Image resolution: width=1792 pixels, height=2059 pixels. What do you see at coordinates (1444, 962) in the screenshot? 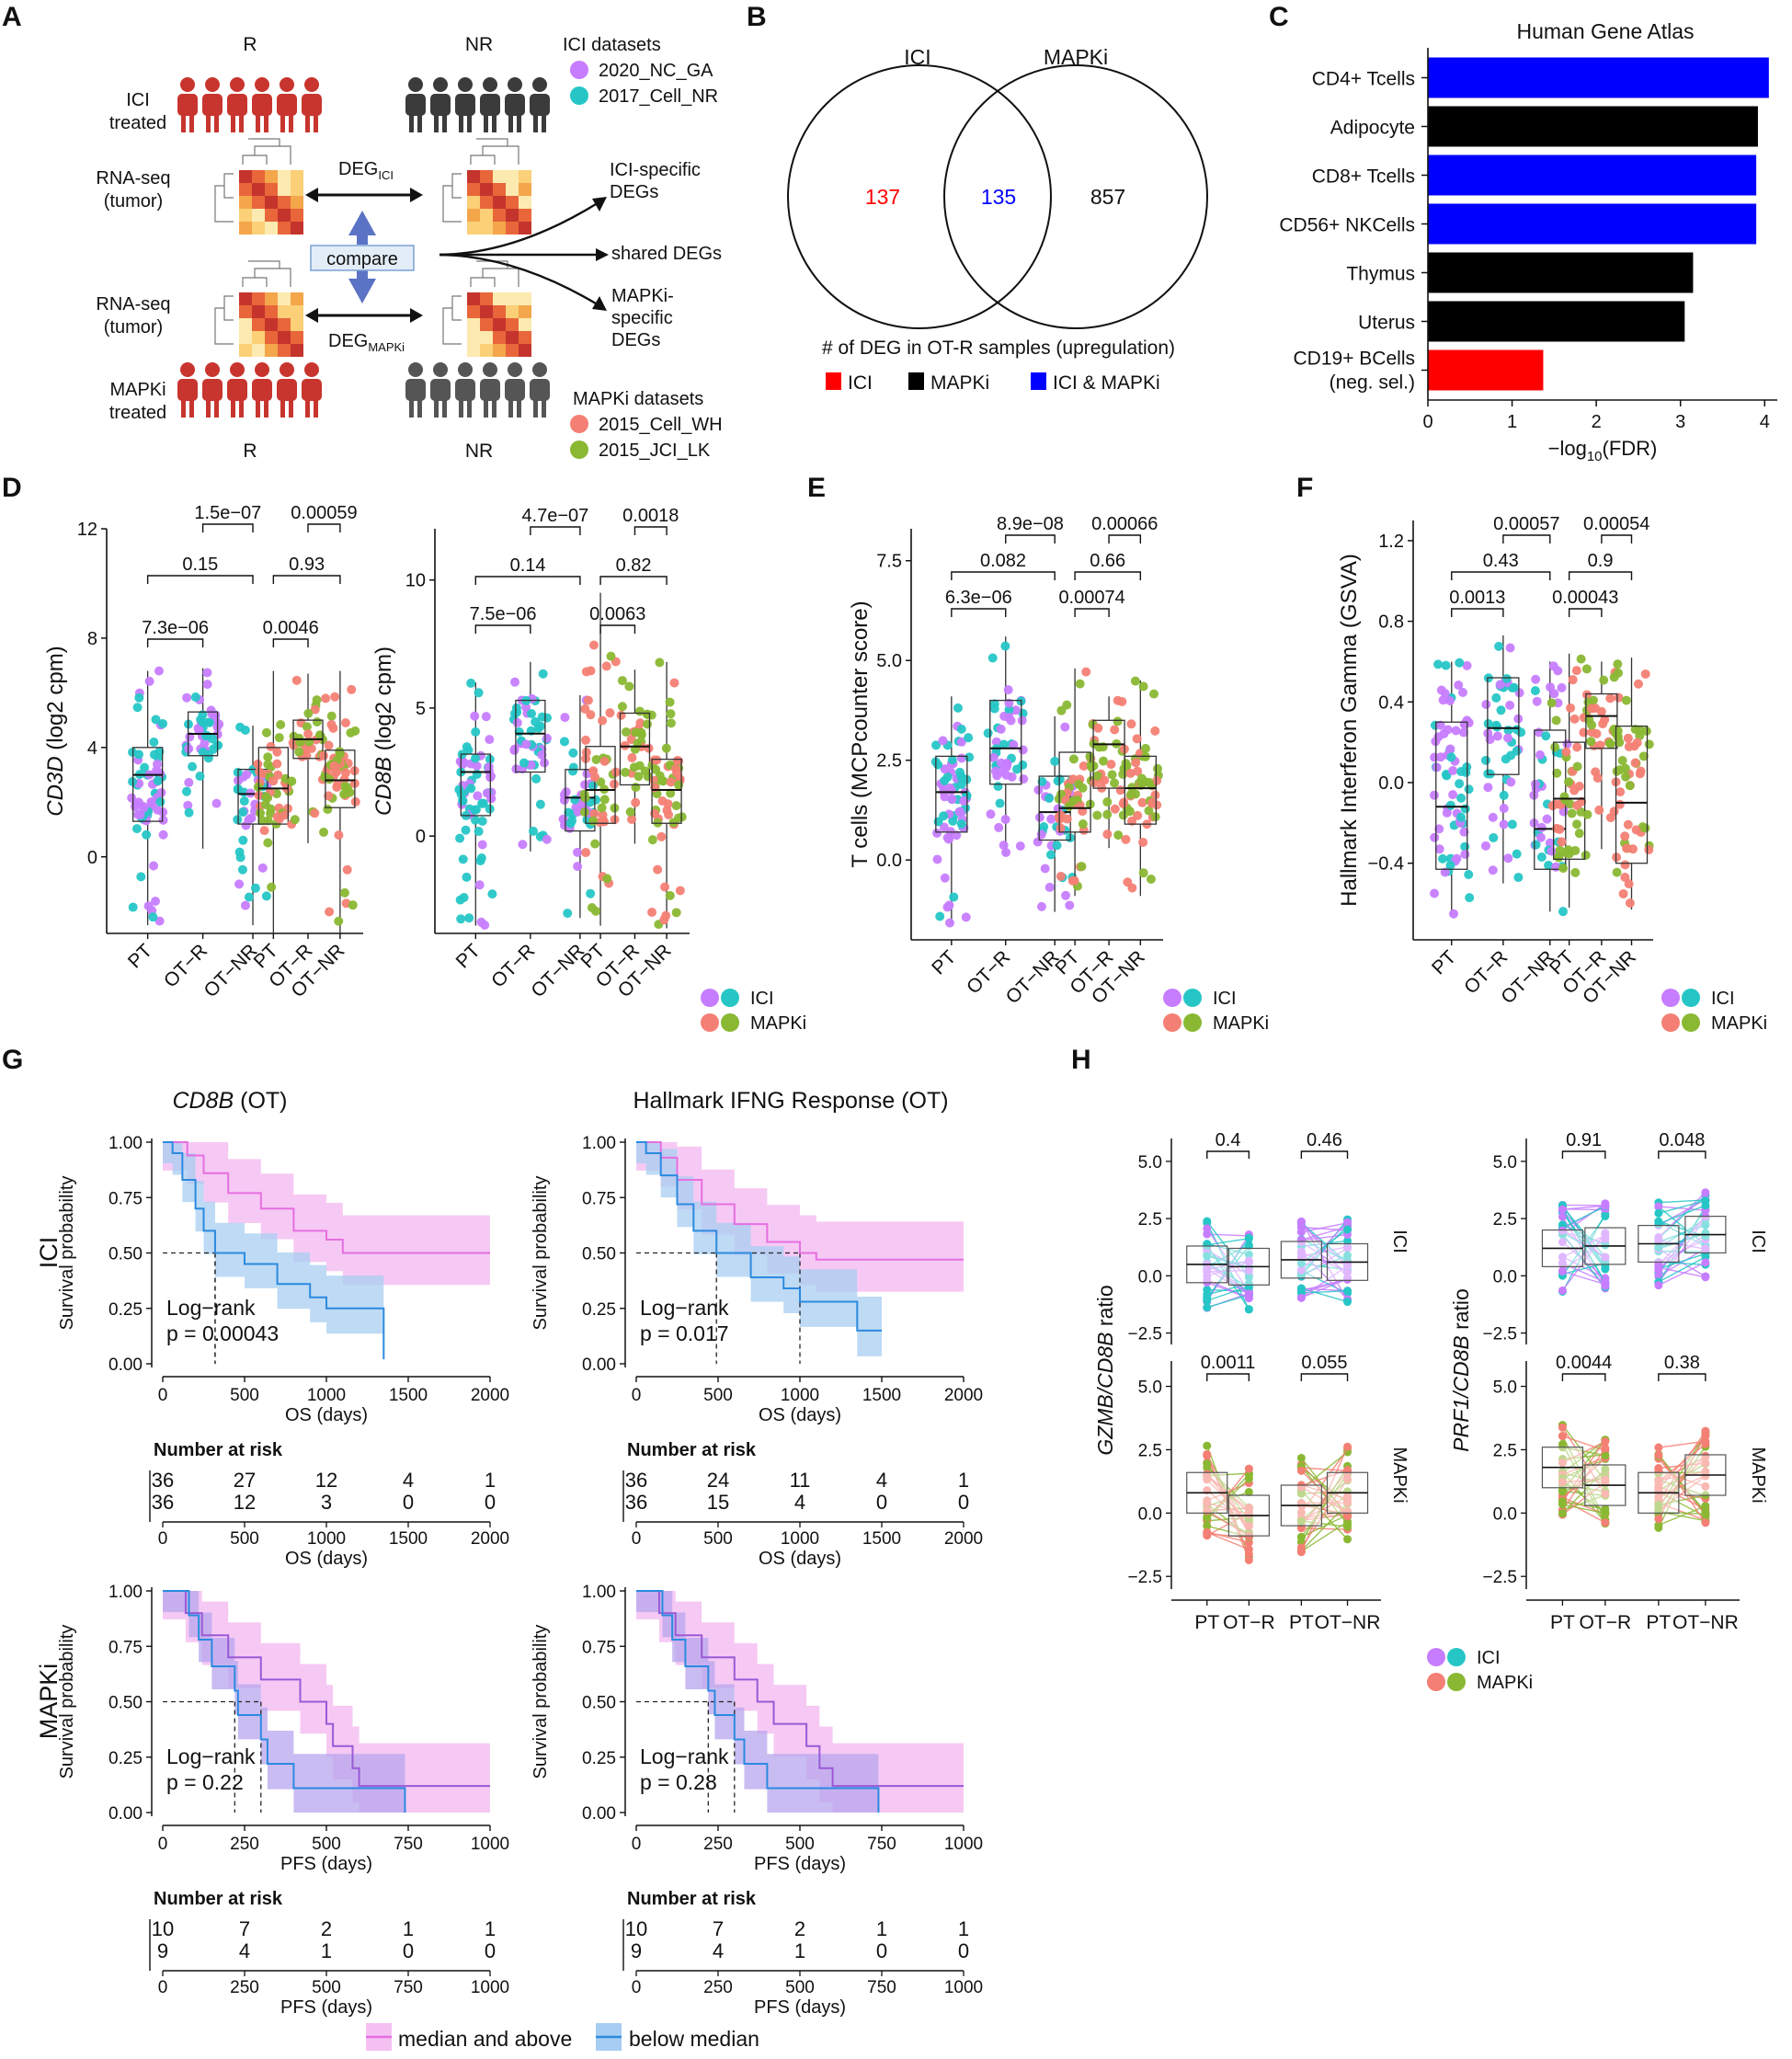
I see `x-tick-label: PT` at bounding box center [1444, 962].